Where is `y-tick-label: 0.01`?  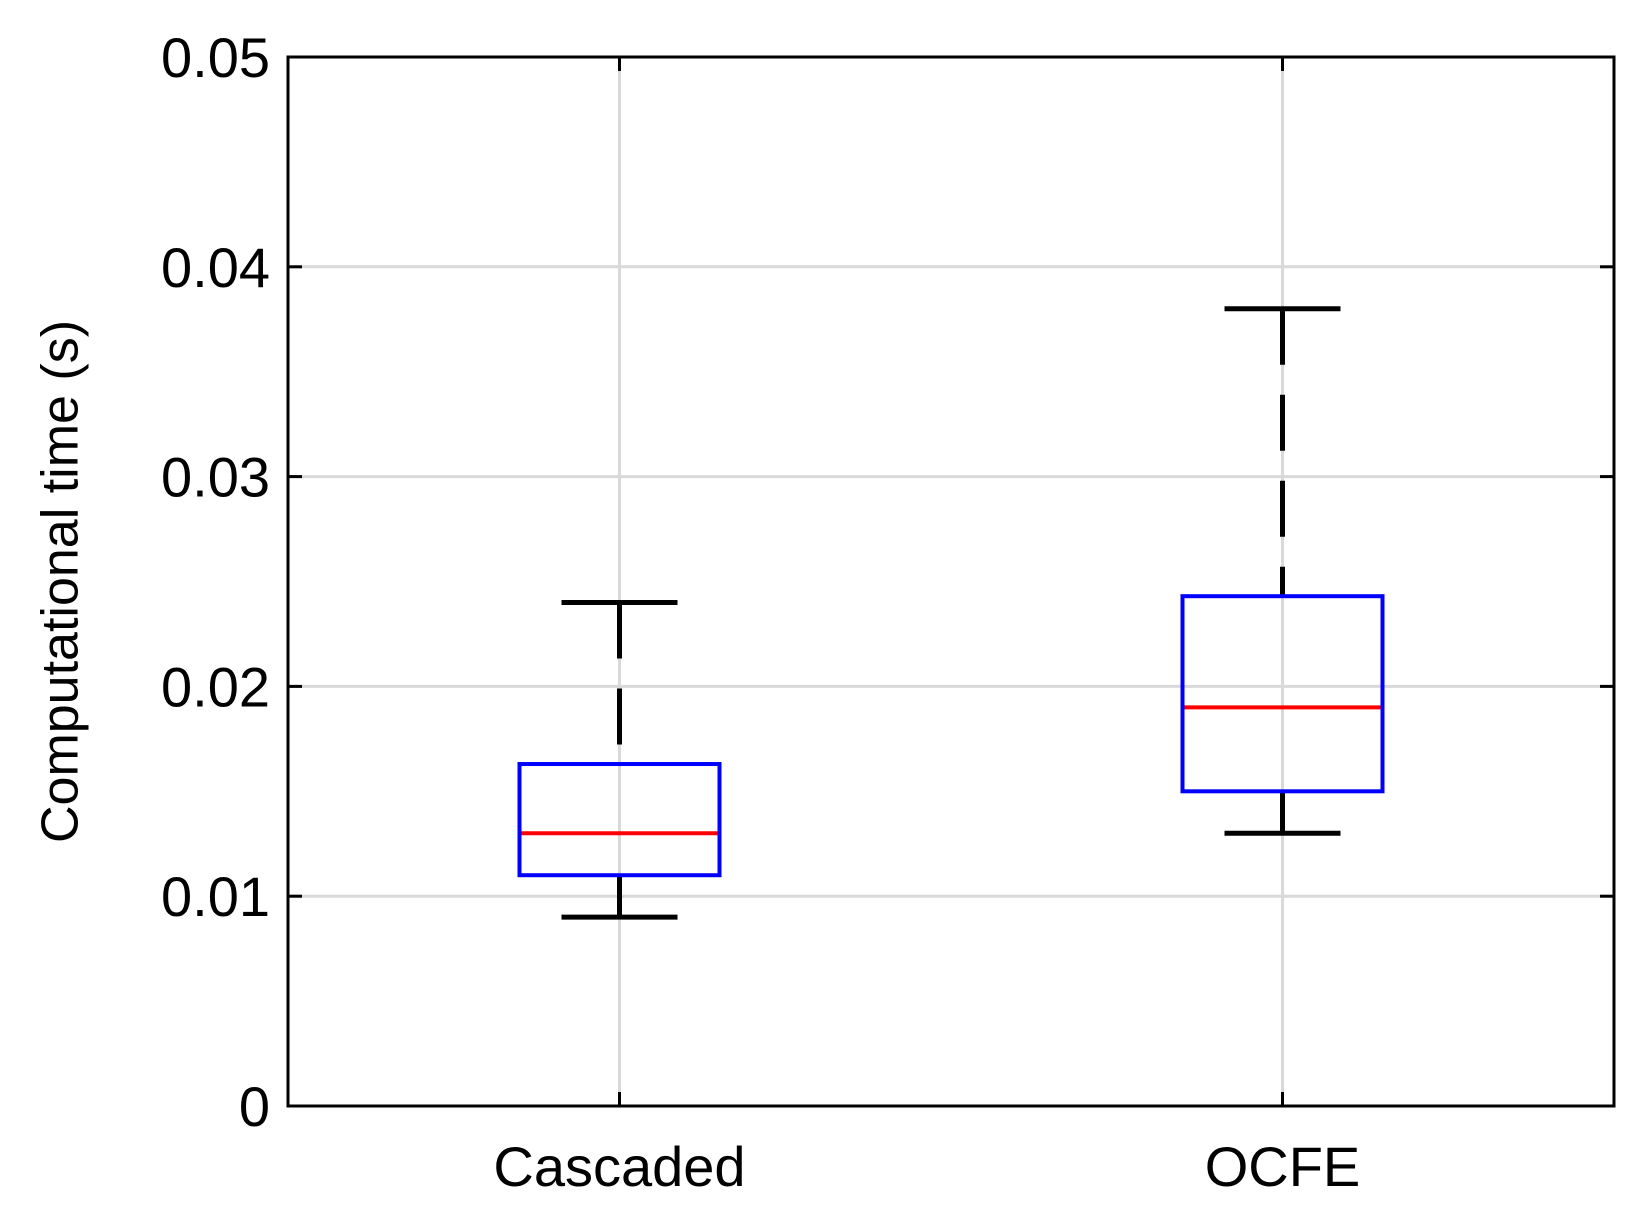 y-tick-label: 0.01 is located at coordinates (215, 896).